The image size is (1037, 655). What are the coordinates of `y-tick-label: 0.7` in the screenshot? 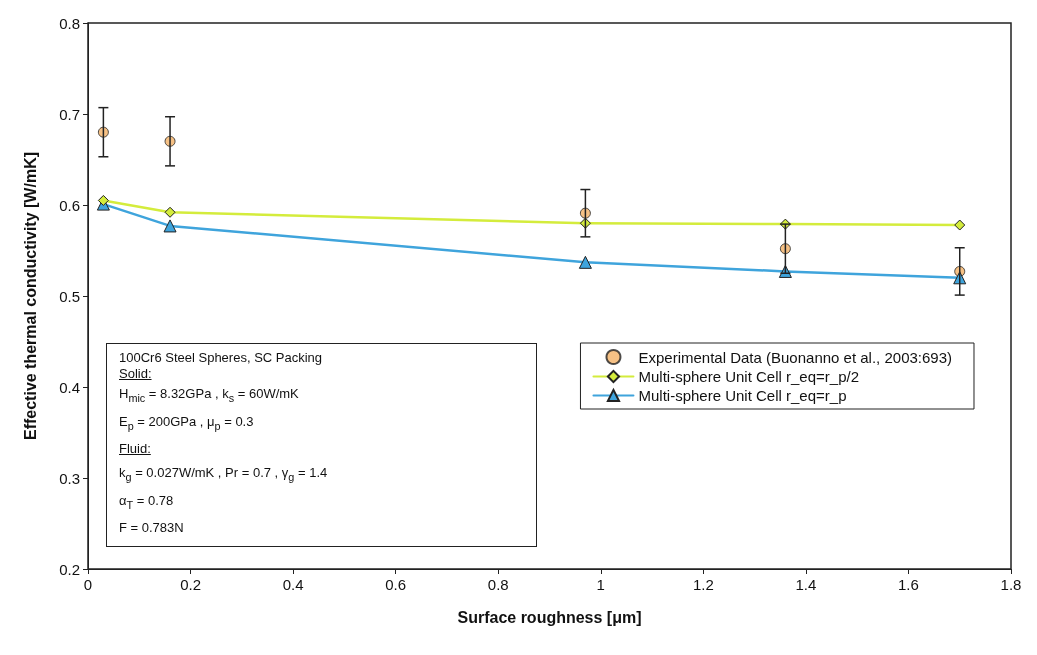 It's located at (69, 114).